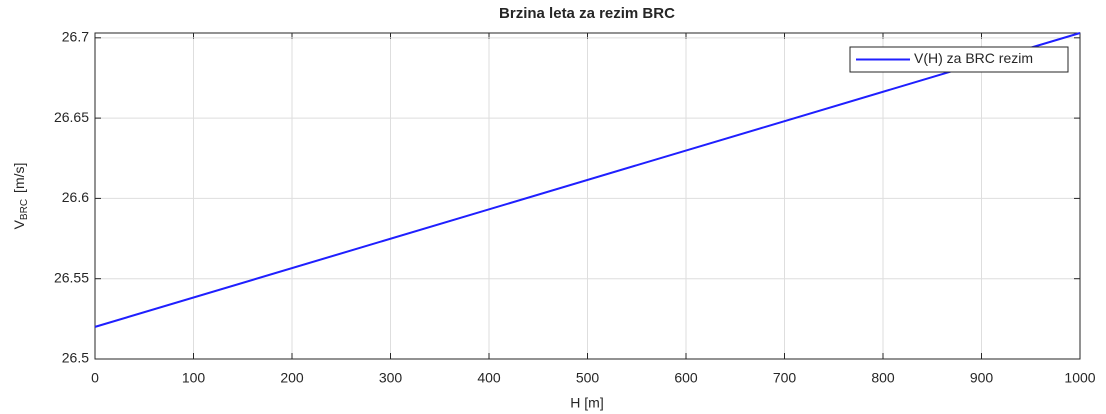 The image size is (1106, 414). What do you see at coordinates (75, 37) in the screenshot?
I see `y-tick-label: 26.7` at bounding box center [75, 37].